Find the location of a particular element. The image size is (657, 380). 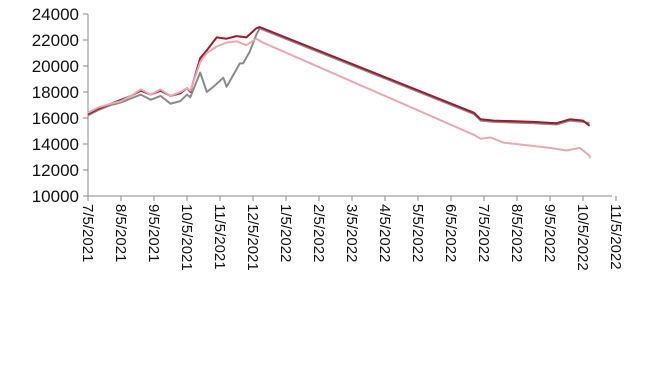

x-tick-label: 9/5/2021 is located at coordinates (153, 233).